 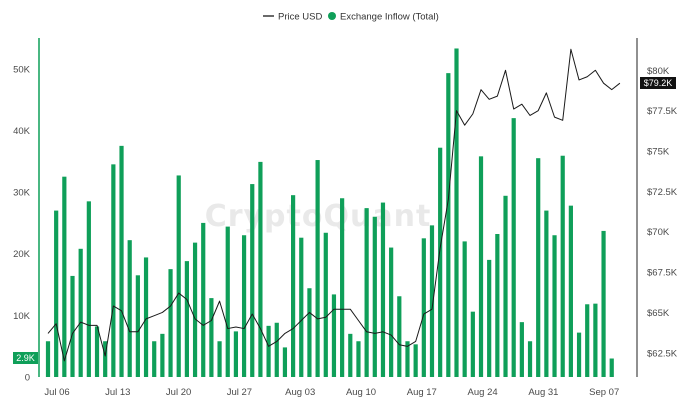 What do you see at coordinates (332, 16) in the screenshot?
I see `legend-inflow-dot-marker` at bounding box center [332, 16].